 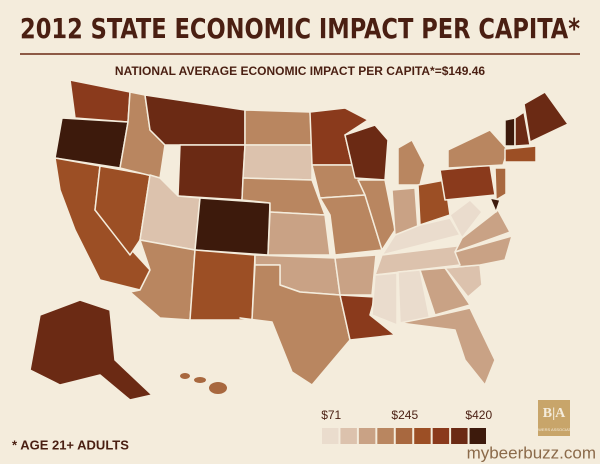 I want to click on logo-box, so click(x=554, y=418).